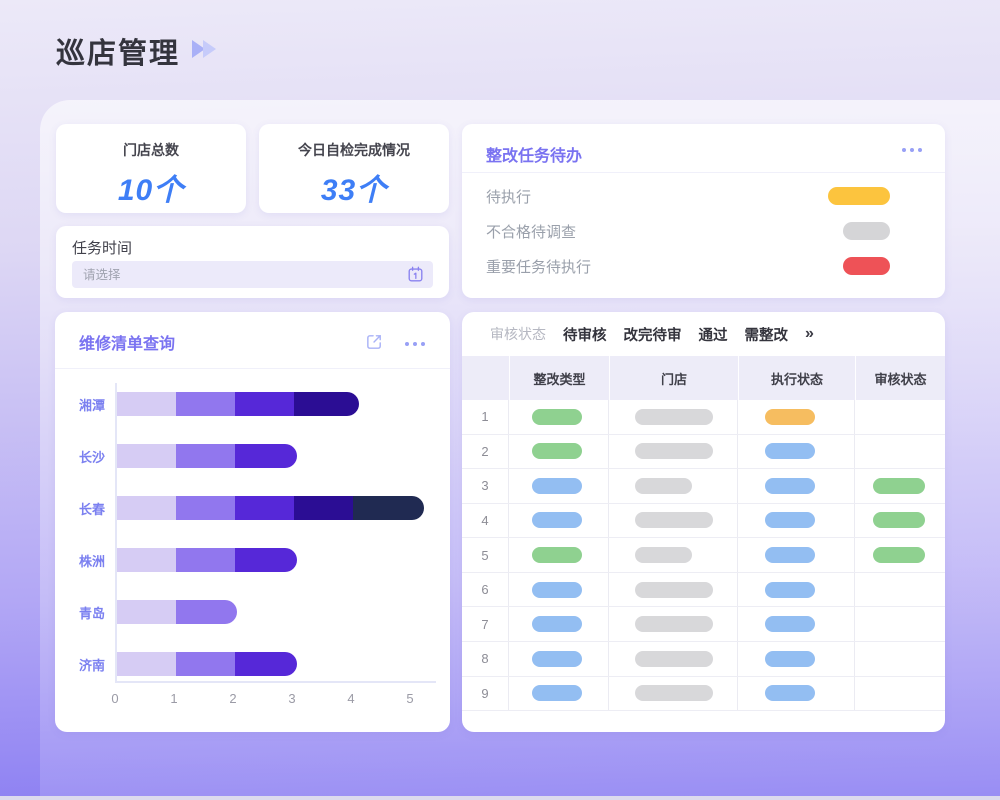 This screenshot has height=800, width=1000. Describe the element at coordinates (374, 344) in the screenshot. I see `share-export-icon` at that location.